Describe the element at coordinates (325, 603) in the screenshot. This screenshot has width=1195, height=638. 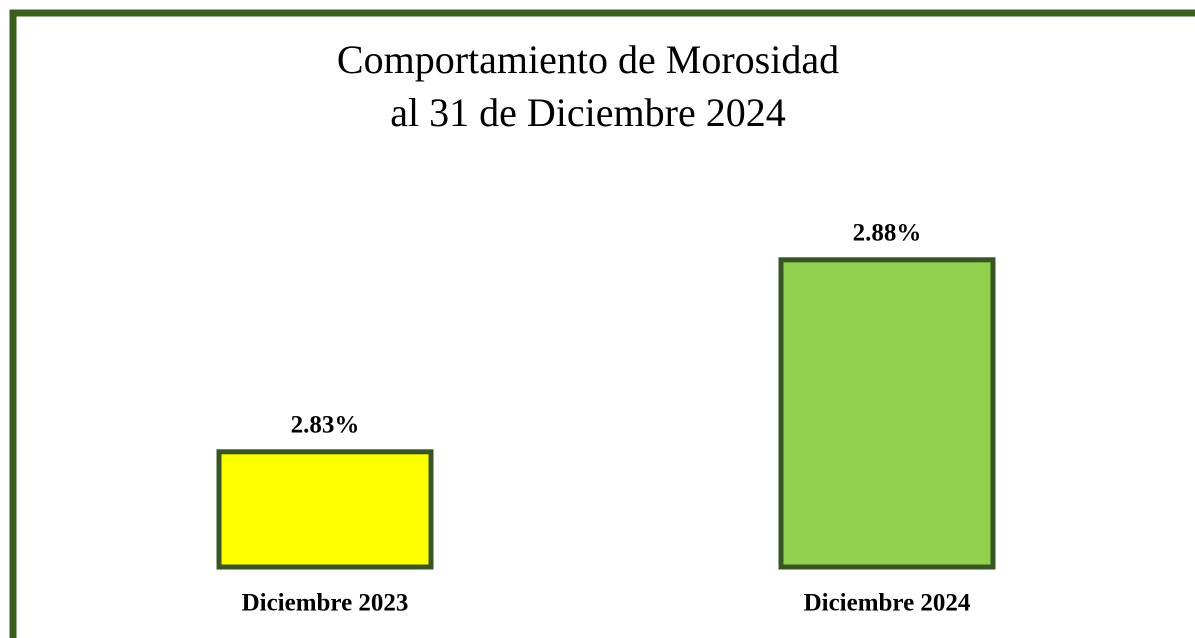
I see `x-tick-label: Diciembre 2023` at that location.